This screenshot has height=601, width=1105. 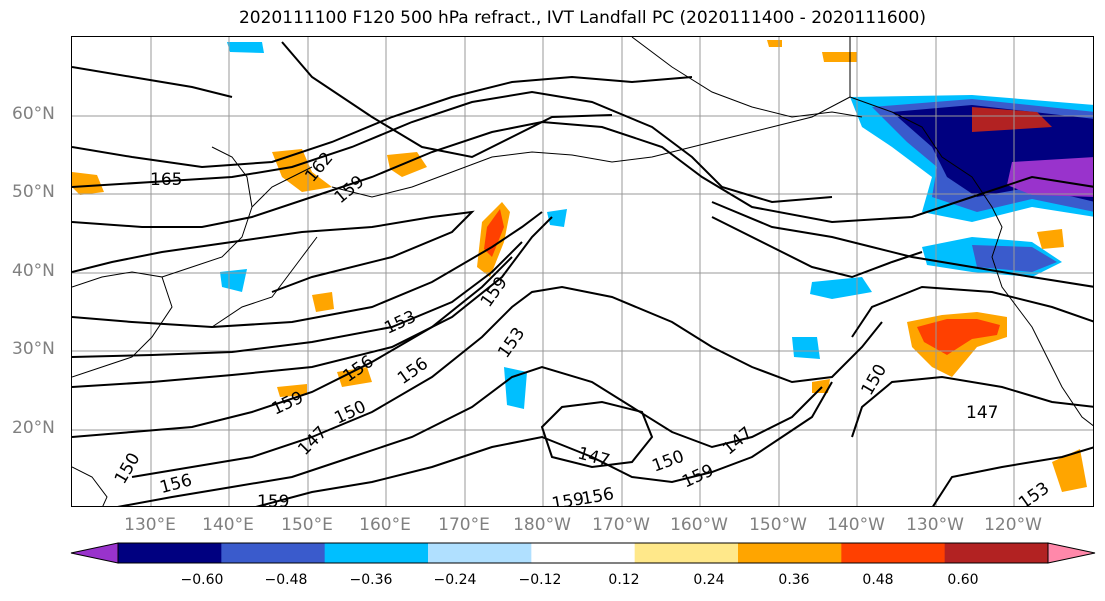 I want to click on colorbar-tick: 0.60, so click(x=963, y=580).